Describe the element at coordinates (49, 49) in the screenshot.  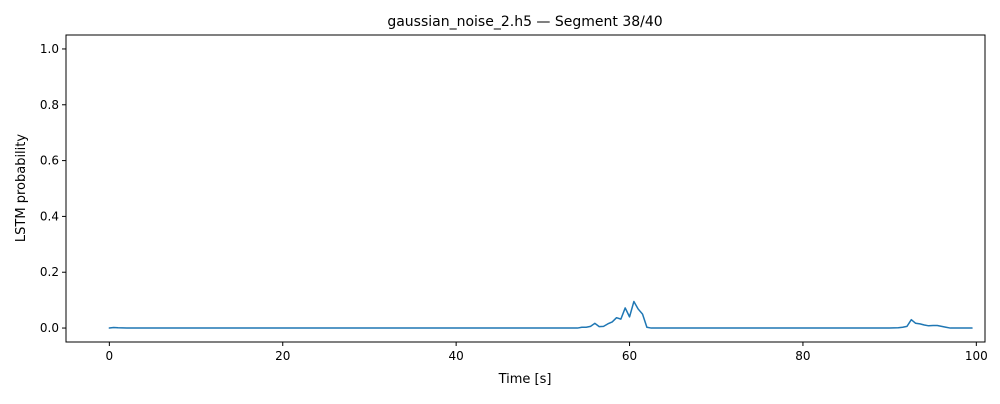
I see `y-tick-label: 1.0` at that location.